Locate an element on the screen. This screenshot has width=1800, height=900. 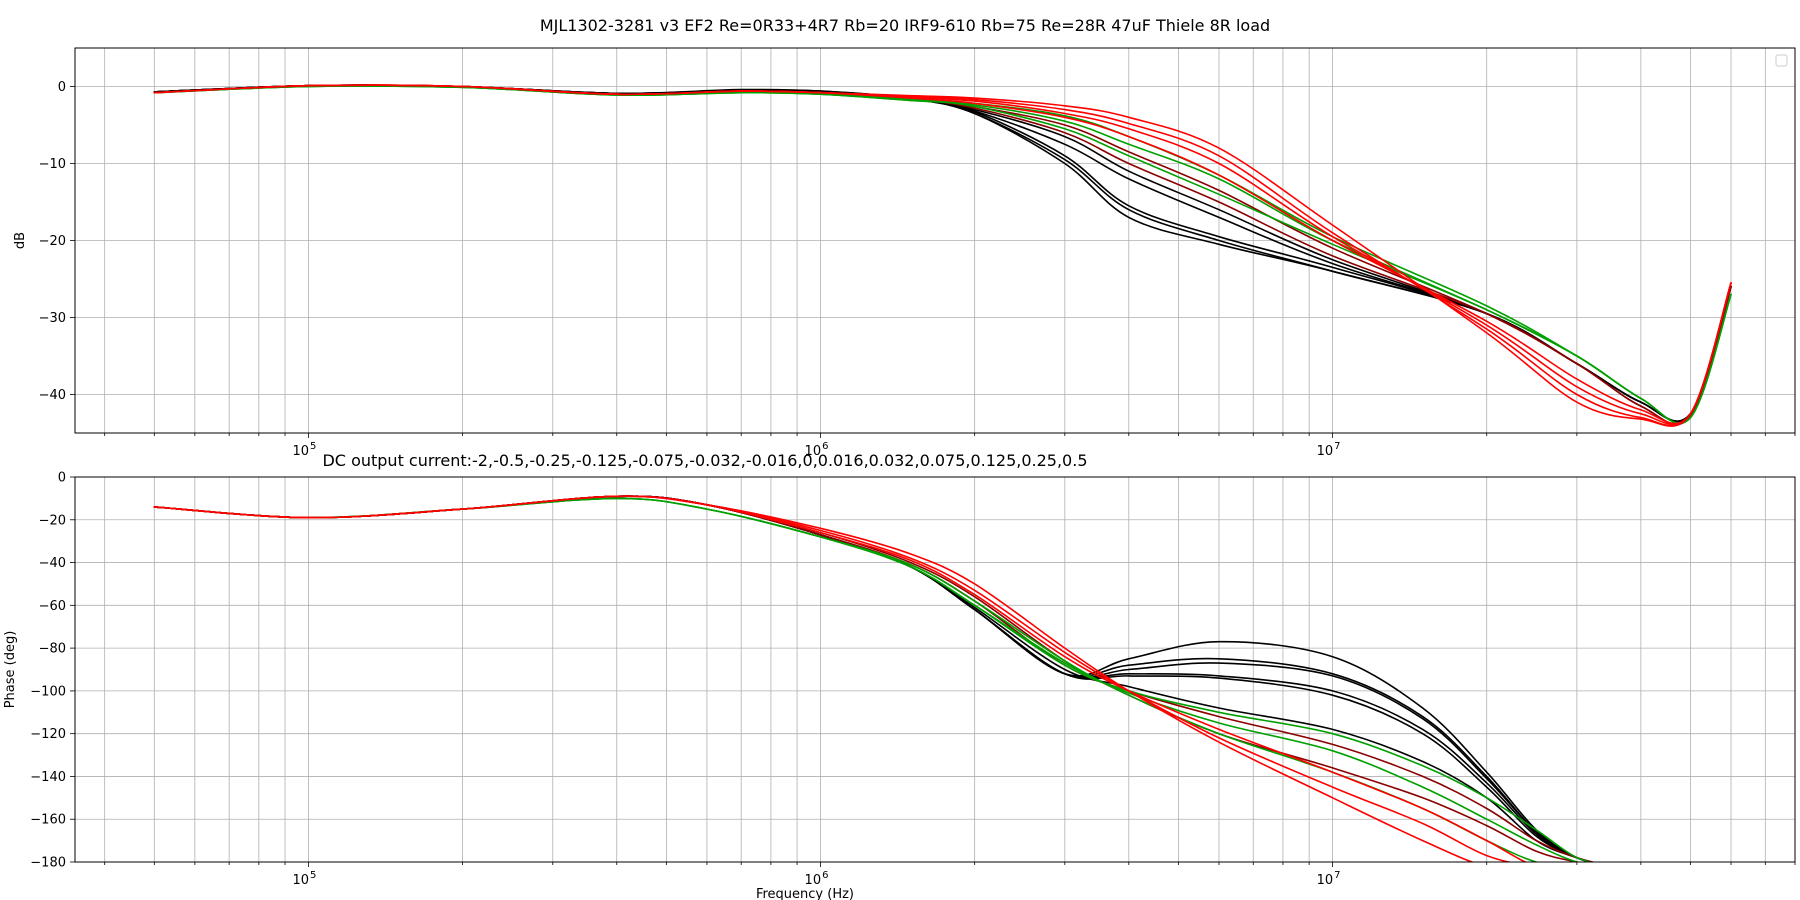
mag-ytick-label: −10 is located at coordinates (52, 164).